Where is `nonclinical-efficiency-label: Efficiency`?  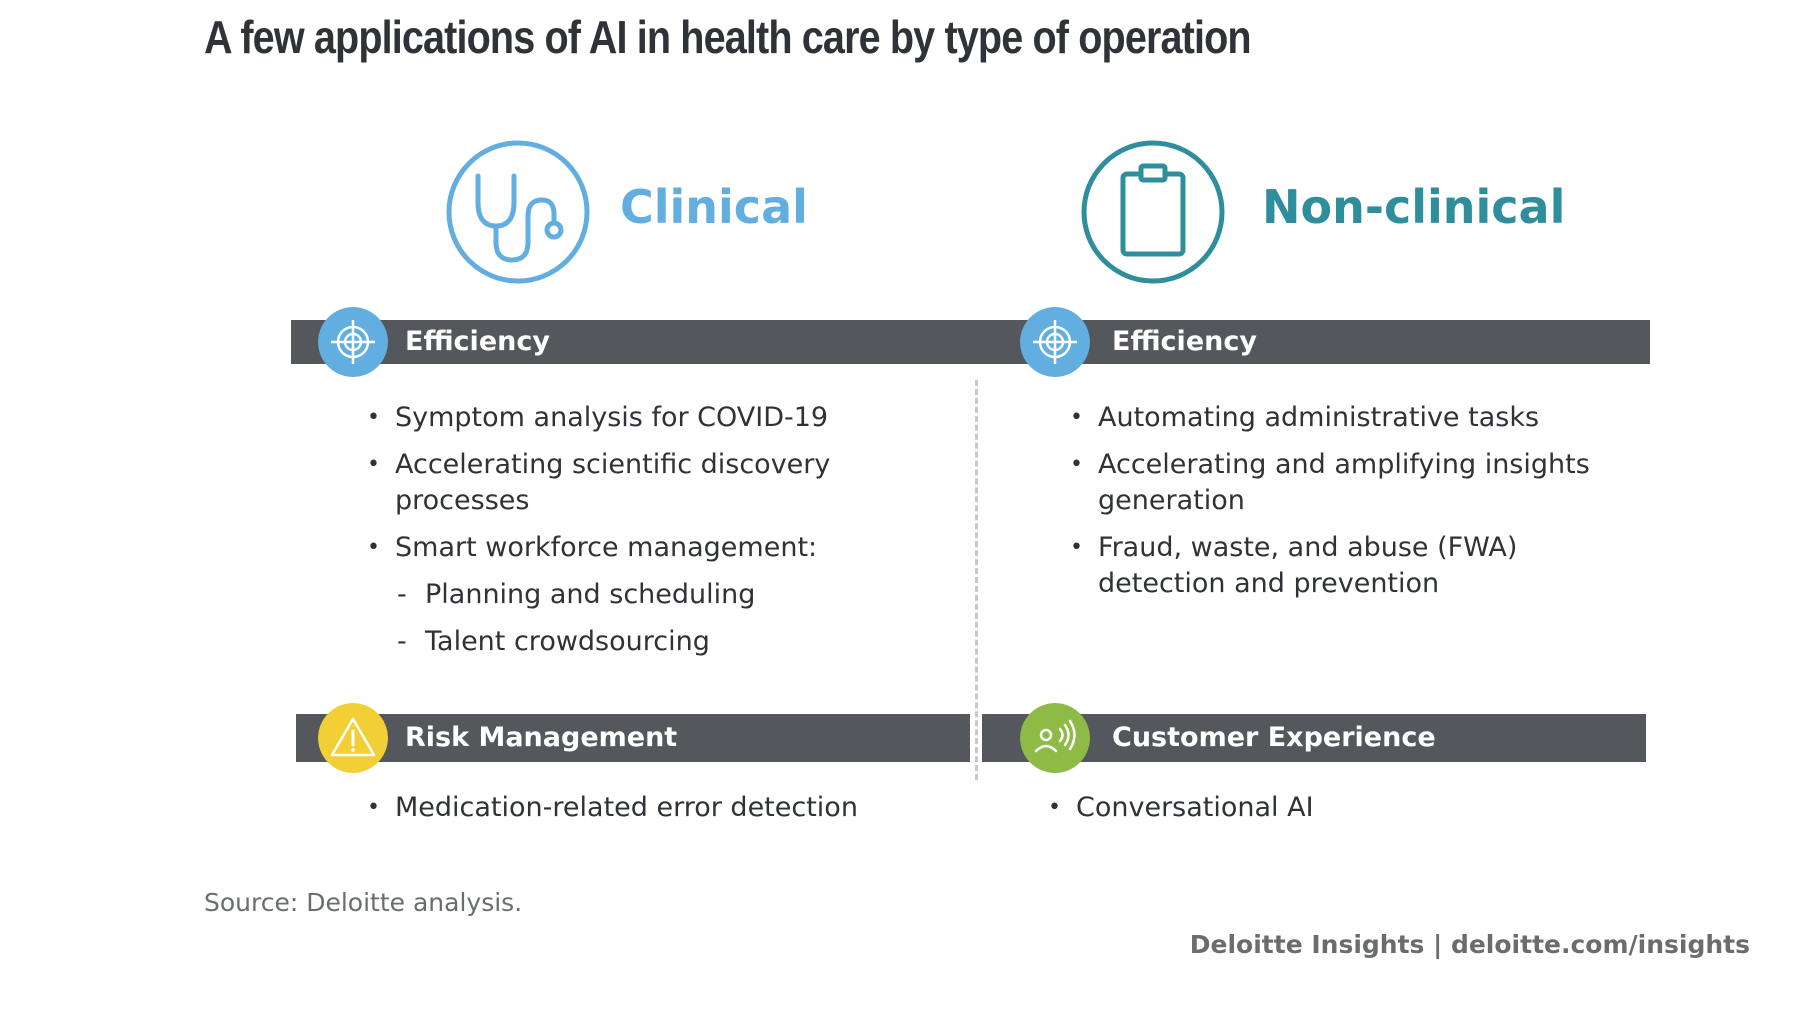
nonclinical-efficiency-label: Efficiency is located at coordinates (1184, 341).